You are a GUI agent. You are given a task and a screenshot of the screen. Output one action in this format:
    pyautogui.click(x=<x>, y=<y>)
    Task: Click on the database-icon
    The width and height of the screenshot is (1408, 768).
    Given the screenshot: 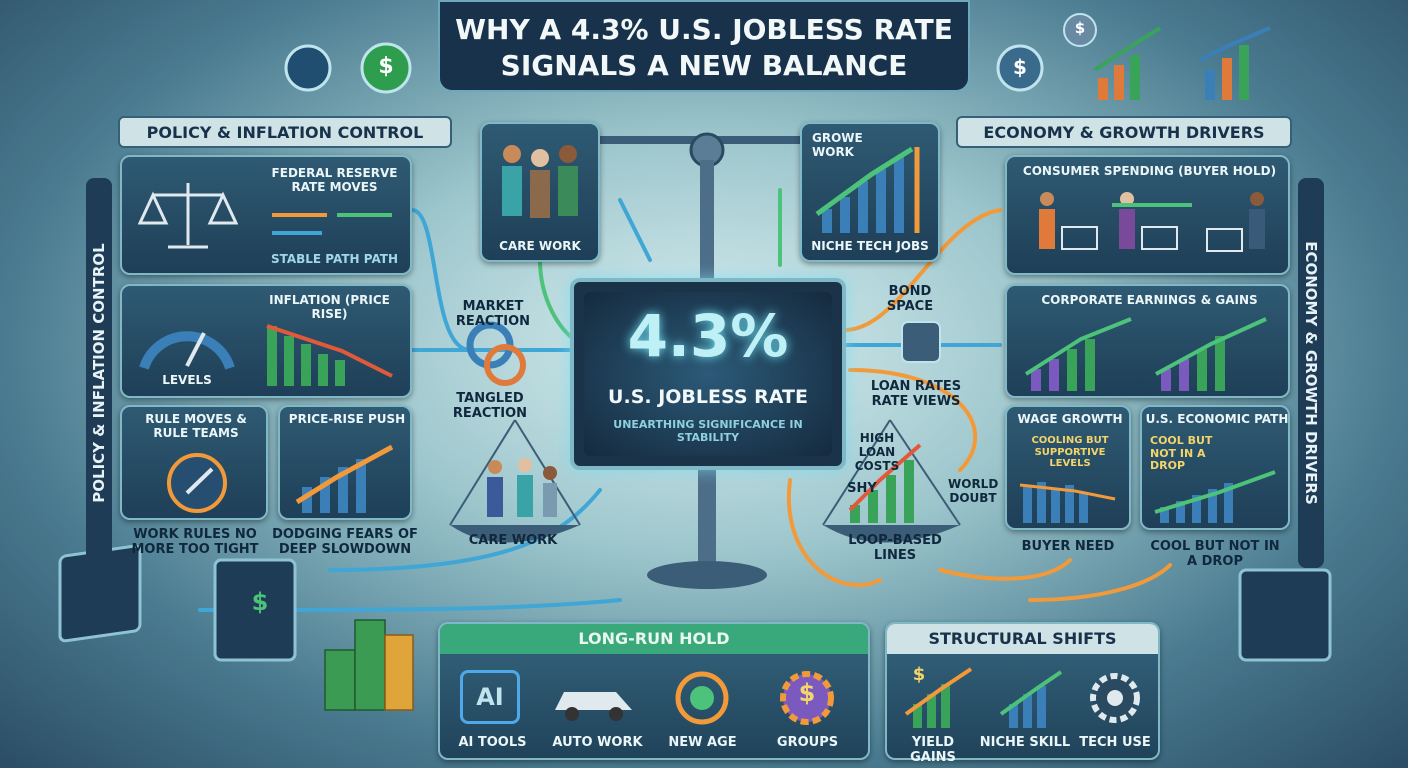 What is the action you would take?
    pyautogui.click(x=921, y=342)
    